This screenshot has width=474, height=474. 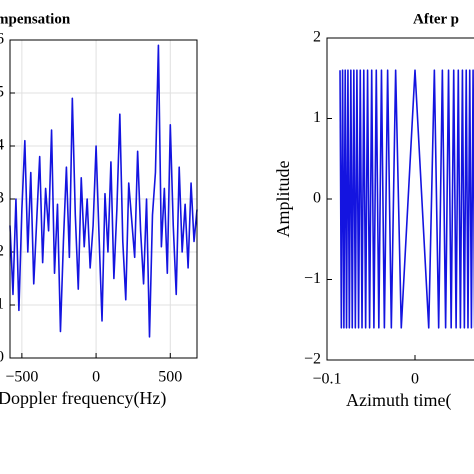 I want to click on x-tick-label: 500, so click(x=170, y=377).